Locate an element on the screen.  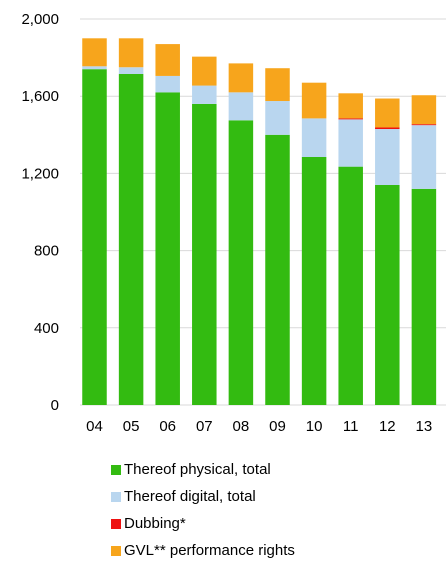
y-tick-label: 400 is located at coordinates (46, 328).